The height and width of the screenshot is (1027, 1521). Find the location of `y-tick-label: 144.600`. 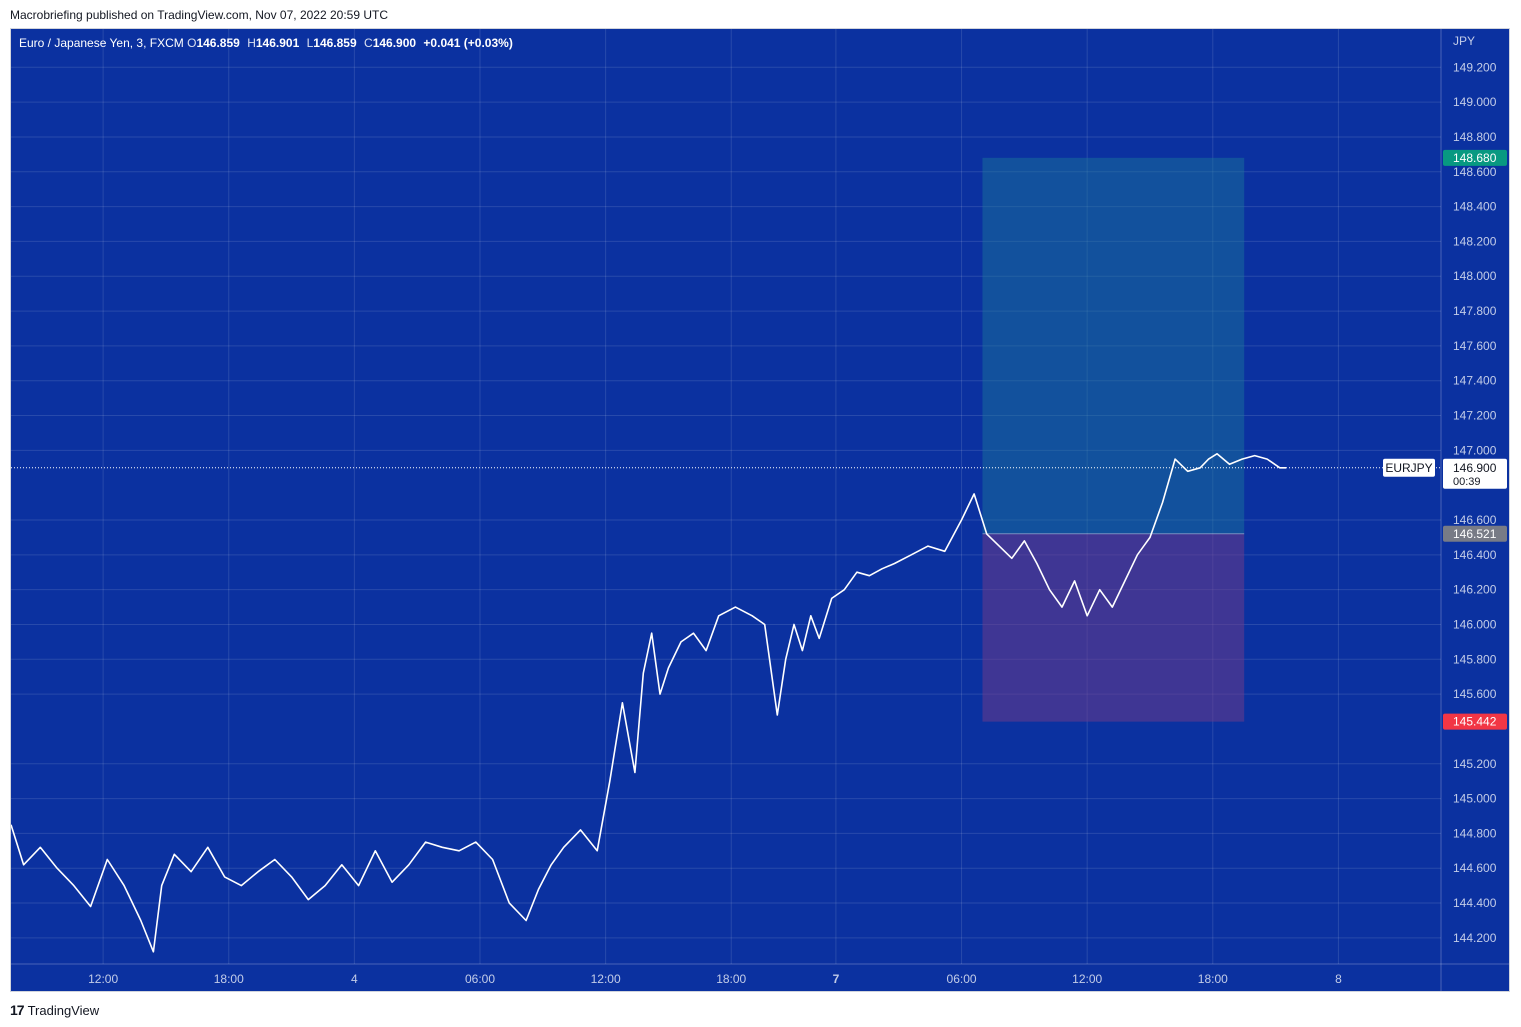

y-tick-label: 144.600 is located at coordinates (1475, 868).